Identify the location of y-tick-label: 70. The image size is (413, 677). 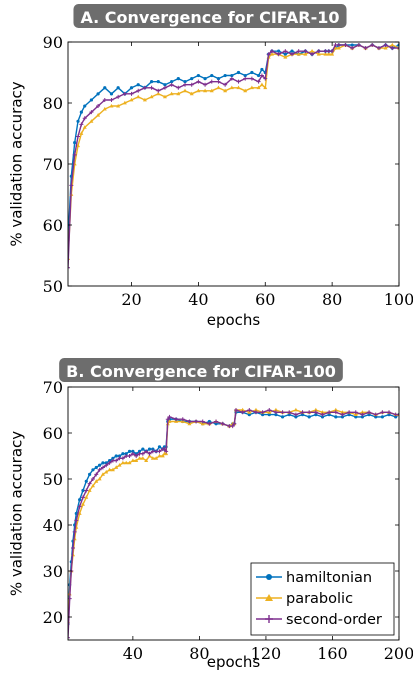
(53, 164).